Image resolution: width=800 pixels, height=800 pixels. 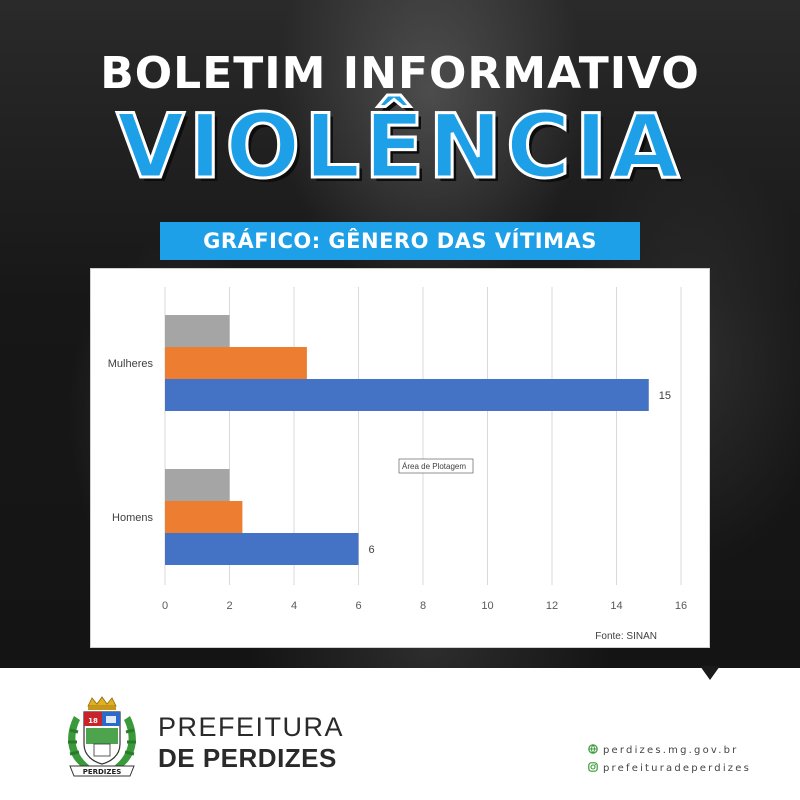 I want to click on instagram-row: prefeituradeperdizes, so click(x=669, y=769).